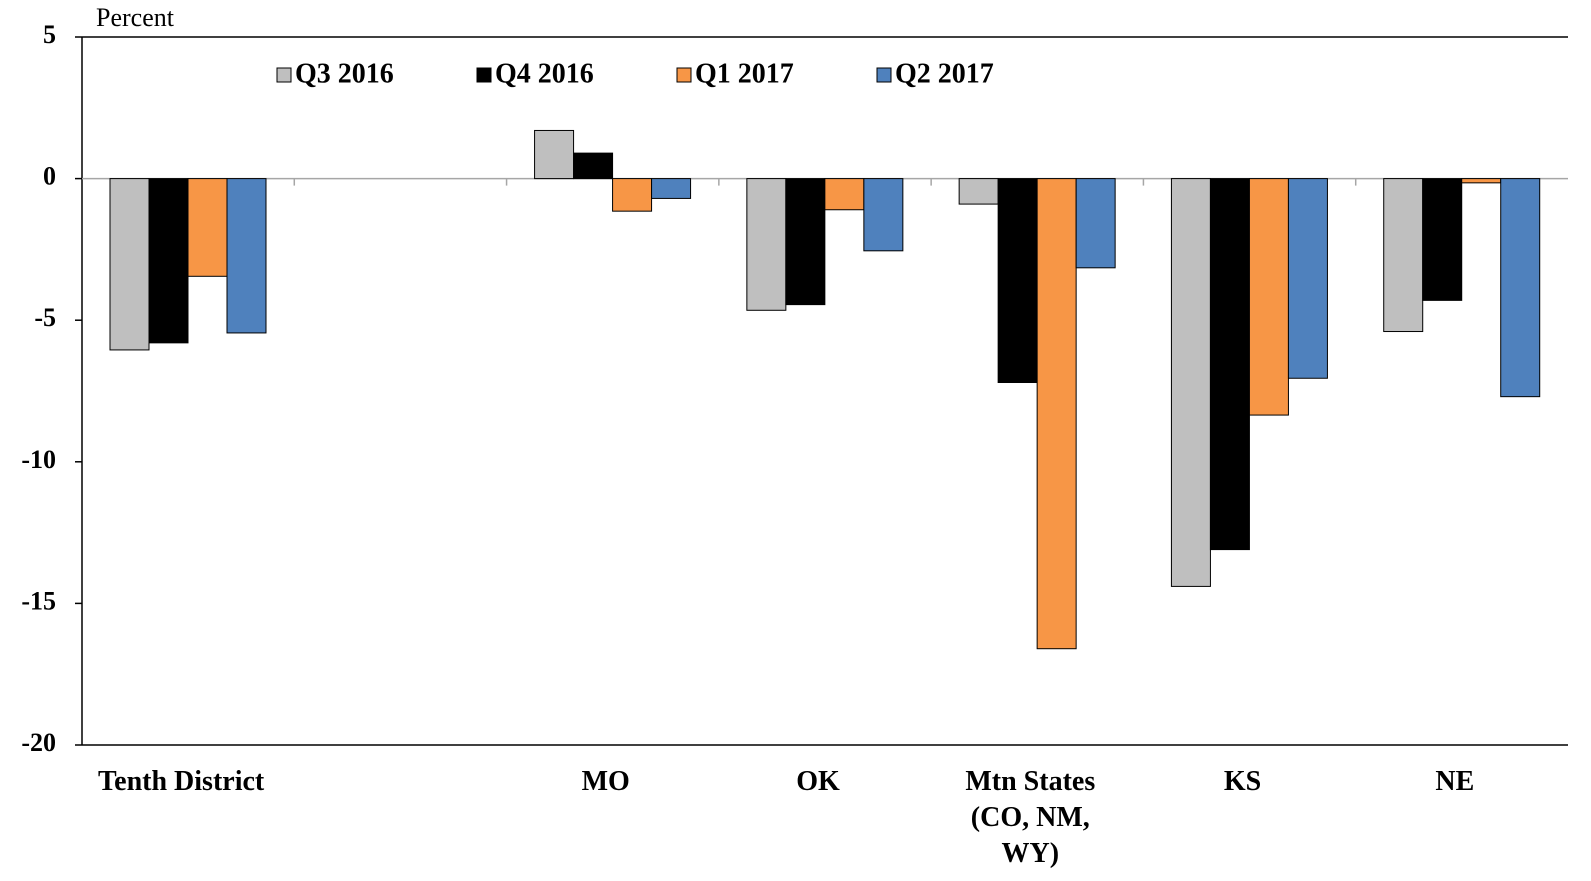  Describe the element at coordinates (1455, 781) in the screenshot. I see `x-tick-label: NE` at that location.